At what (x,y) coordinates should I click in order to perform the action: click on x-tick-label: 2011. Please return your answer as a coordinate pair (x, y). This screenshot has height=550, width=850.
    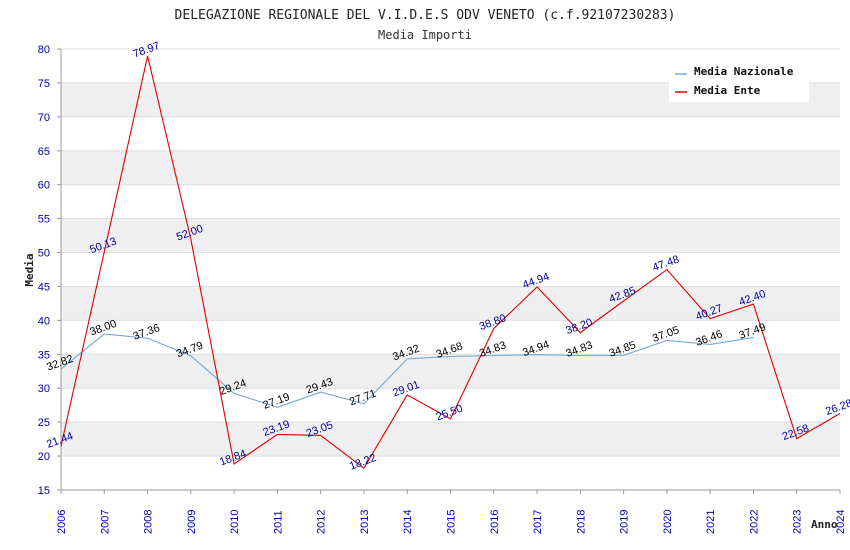
    Looking at the image, I should click on (278, 522).